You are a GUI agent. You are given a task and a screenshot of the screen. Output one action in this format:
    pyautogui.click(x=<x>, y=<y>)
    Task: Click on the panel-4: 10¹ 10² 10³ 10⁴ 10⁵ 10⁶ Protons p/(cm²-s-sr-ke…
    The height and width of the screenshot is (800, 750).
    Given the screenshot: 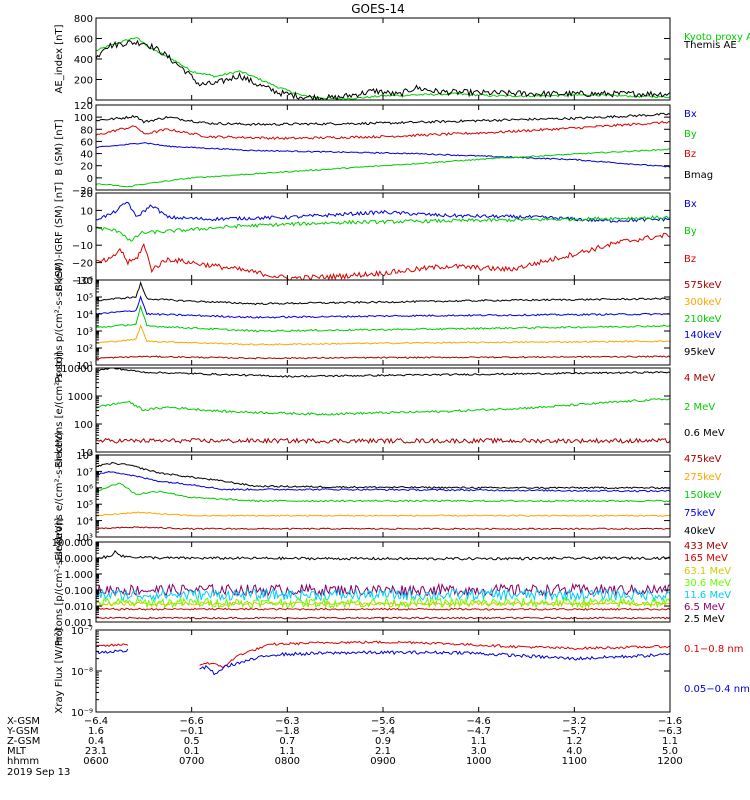 What is the action you would take?
    pyautogui.click(x=388, y=322)
    